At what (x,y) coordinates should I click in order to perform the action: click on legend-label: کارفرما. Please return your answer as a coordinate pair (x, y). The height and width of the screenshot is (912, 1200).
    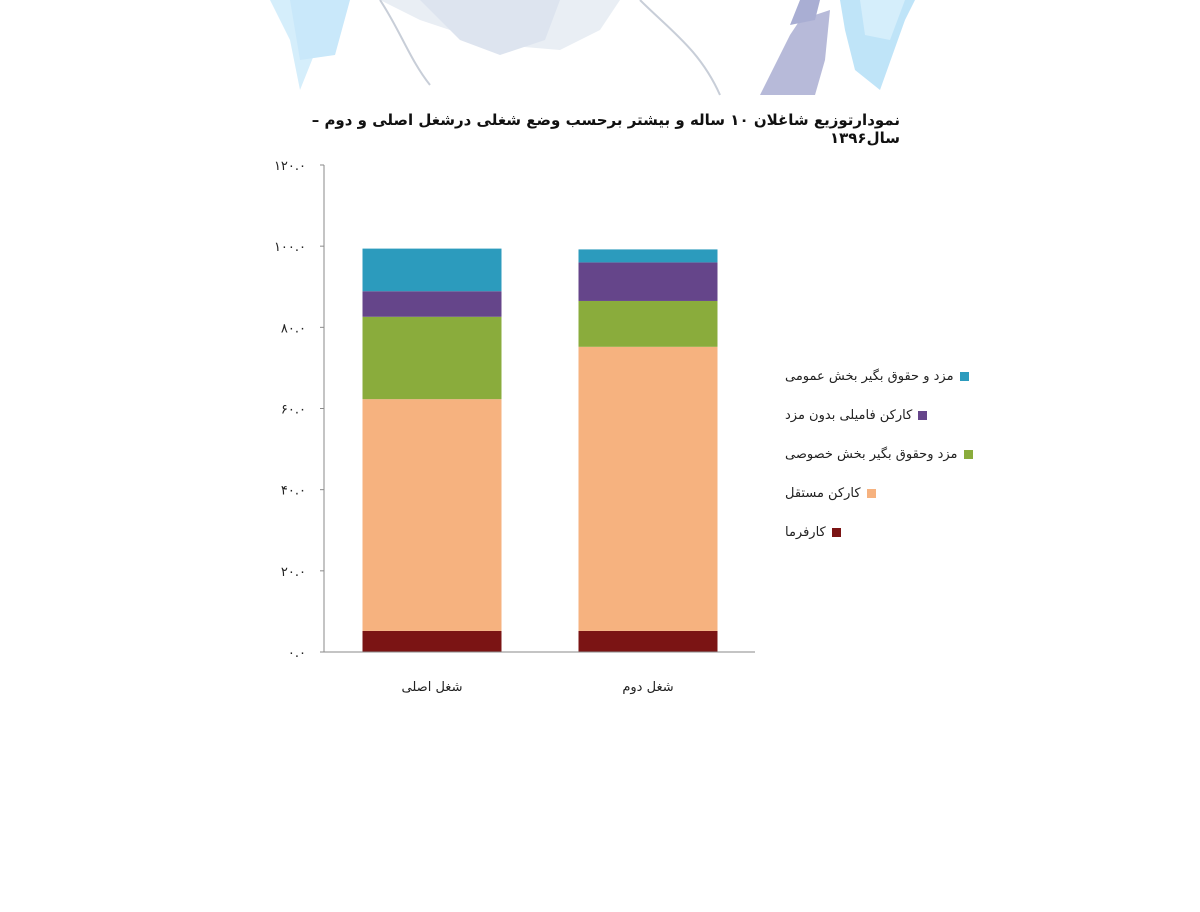
    Looking at the image, I should click on (805, 532).